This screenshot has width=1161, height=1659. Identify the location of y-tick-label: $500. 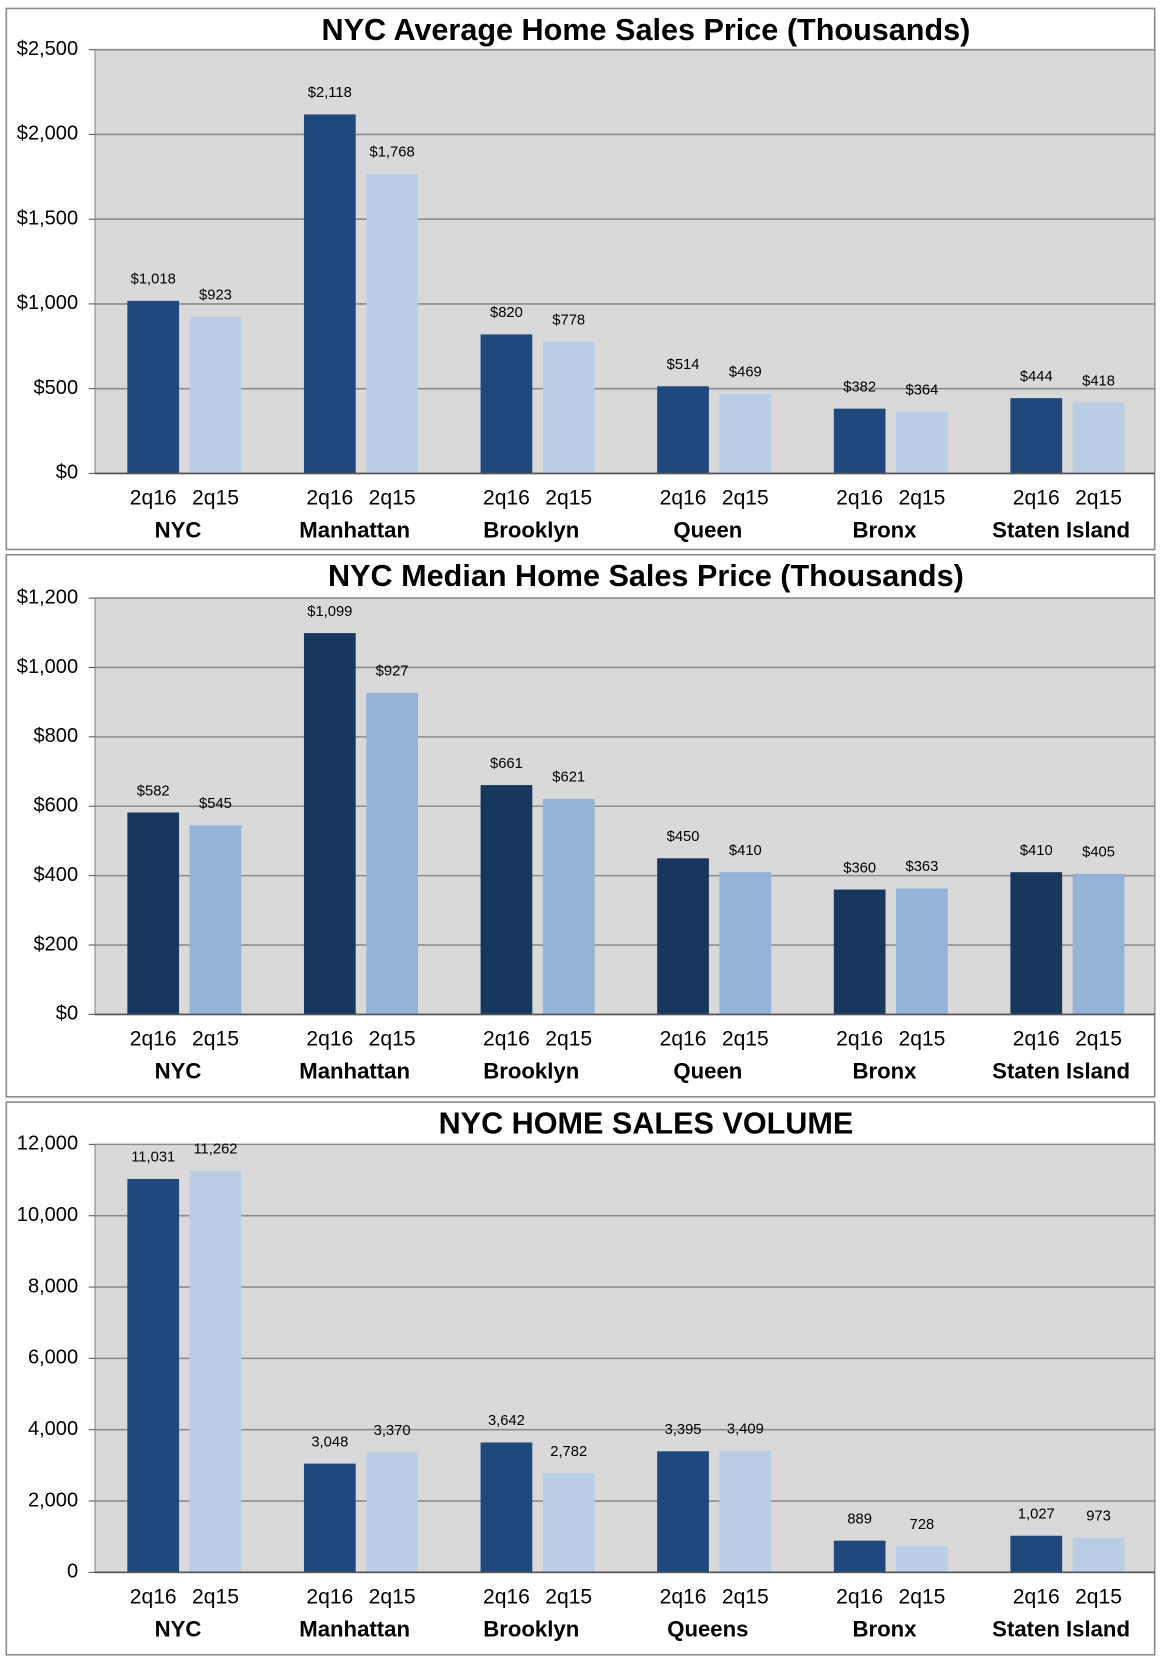
(56, 388).